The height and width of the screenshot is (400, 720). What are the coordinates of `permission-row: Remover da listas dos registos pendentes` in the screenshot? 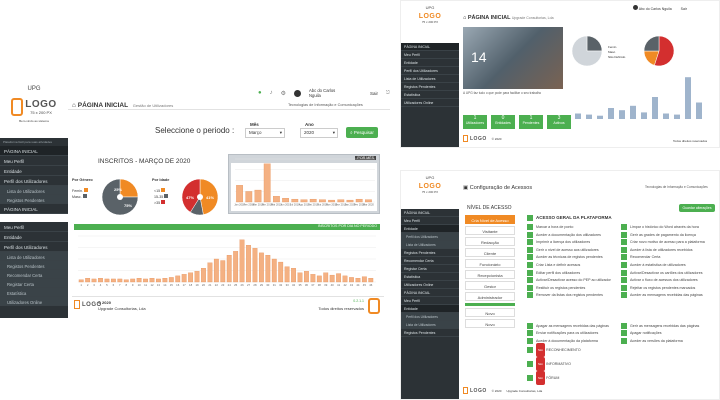 It's located at (573, 296).